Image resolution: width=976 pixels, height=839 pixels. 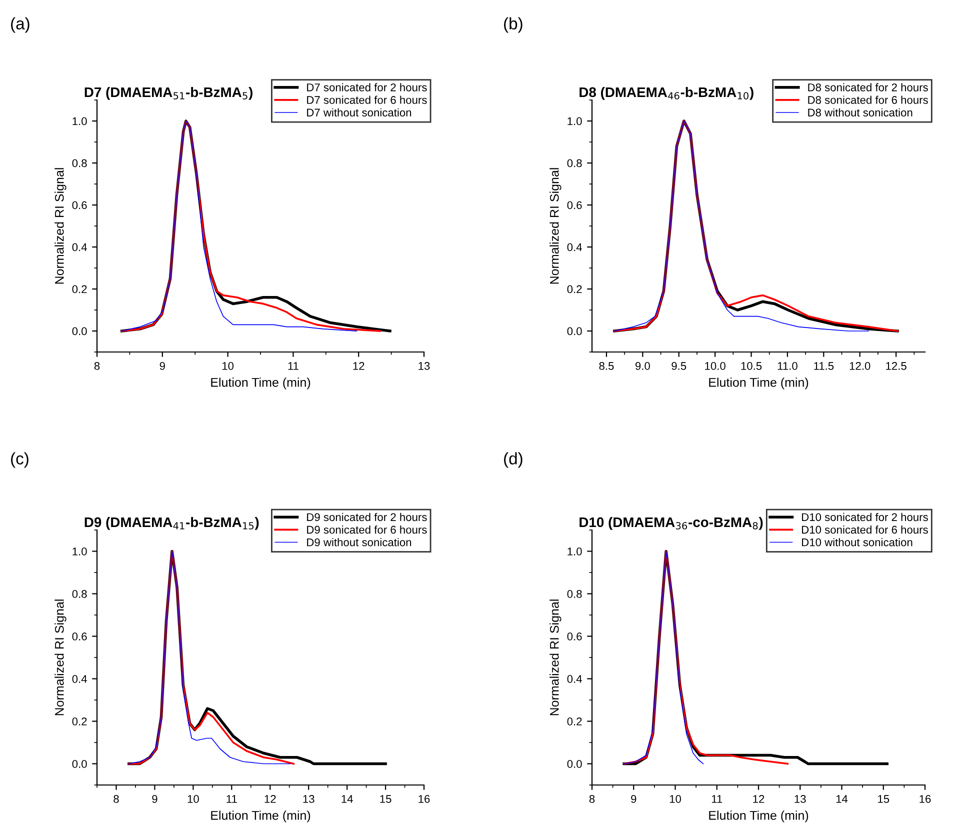 What do you see at coordinates (606, 366) in the screenshot?
I see `x-tick-label: 8.5` at bounding box center [606, 366].